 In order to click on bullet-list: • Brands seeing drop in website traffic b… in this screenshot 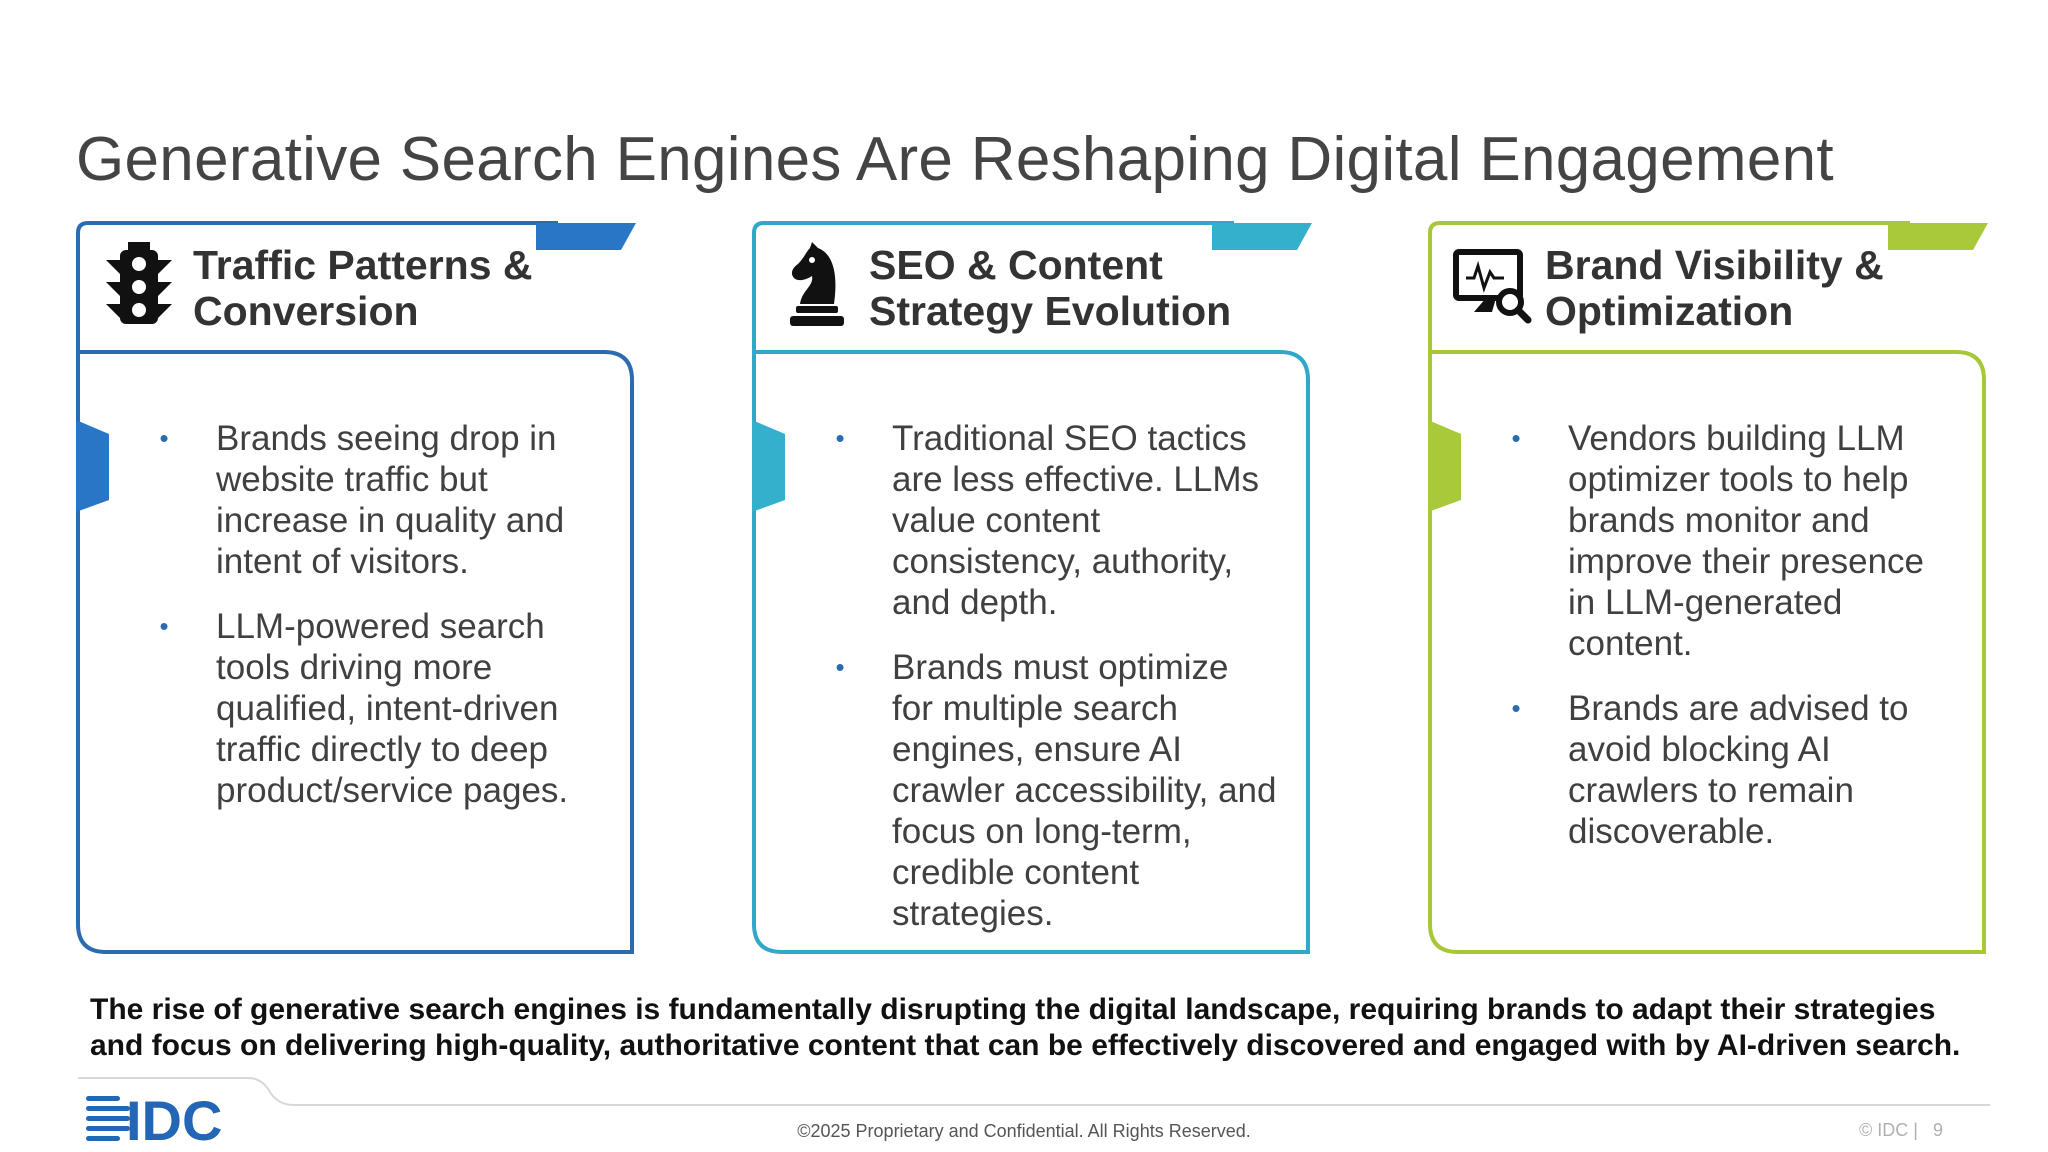, I will do `click(378, 626)`.